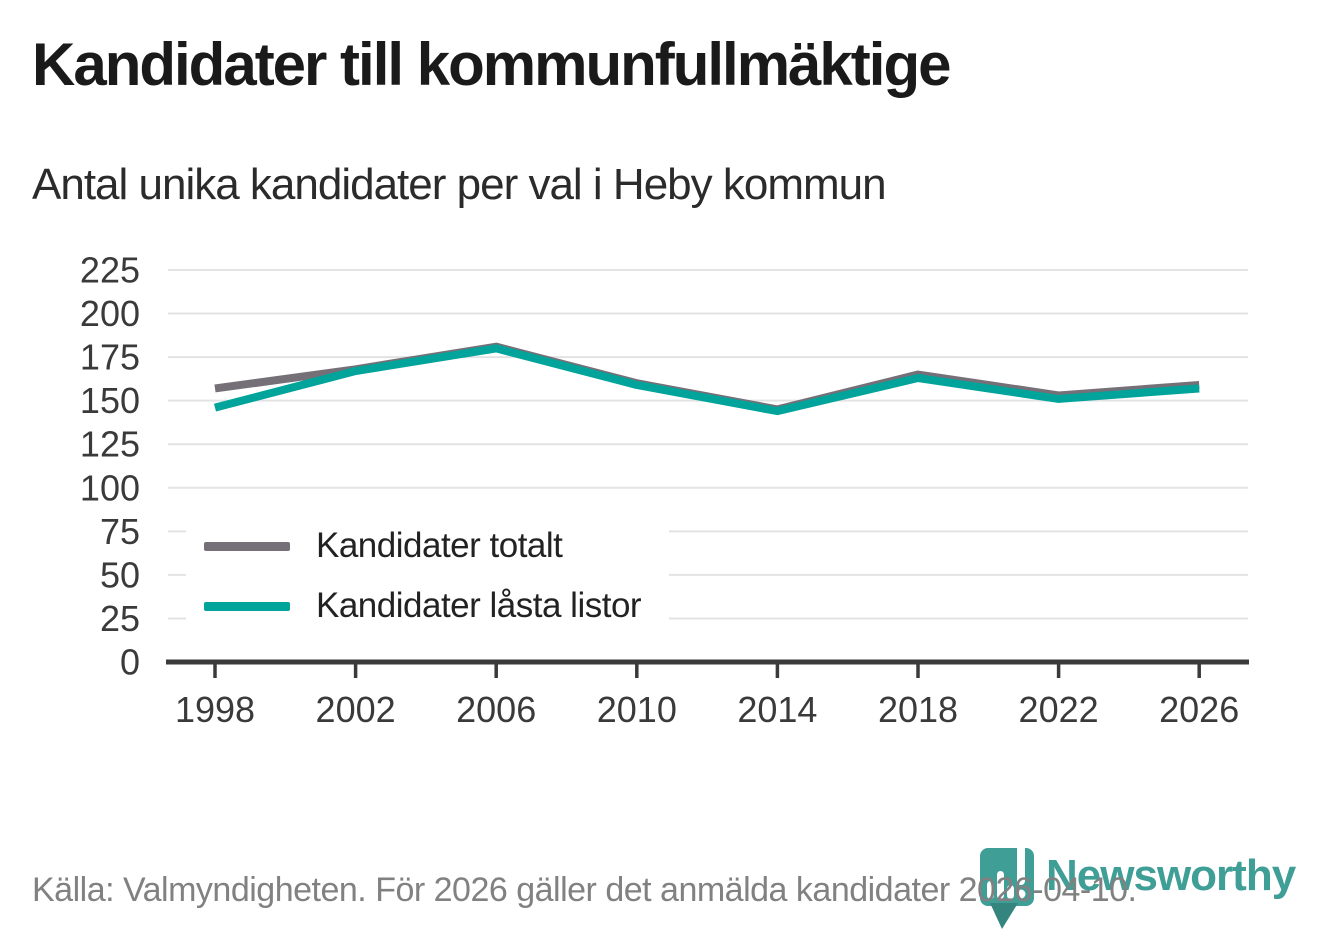  Describe the element at coordinates (637, 709) in the screenshot. I see `svg-text: 2010` at that location.